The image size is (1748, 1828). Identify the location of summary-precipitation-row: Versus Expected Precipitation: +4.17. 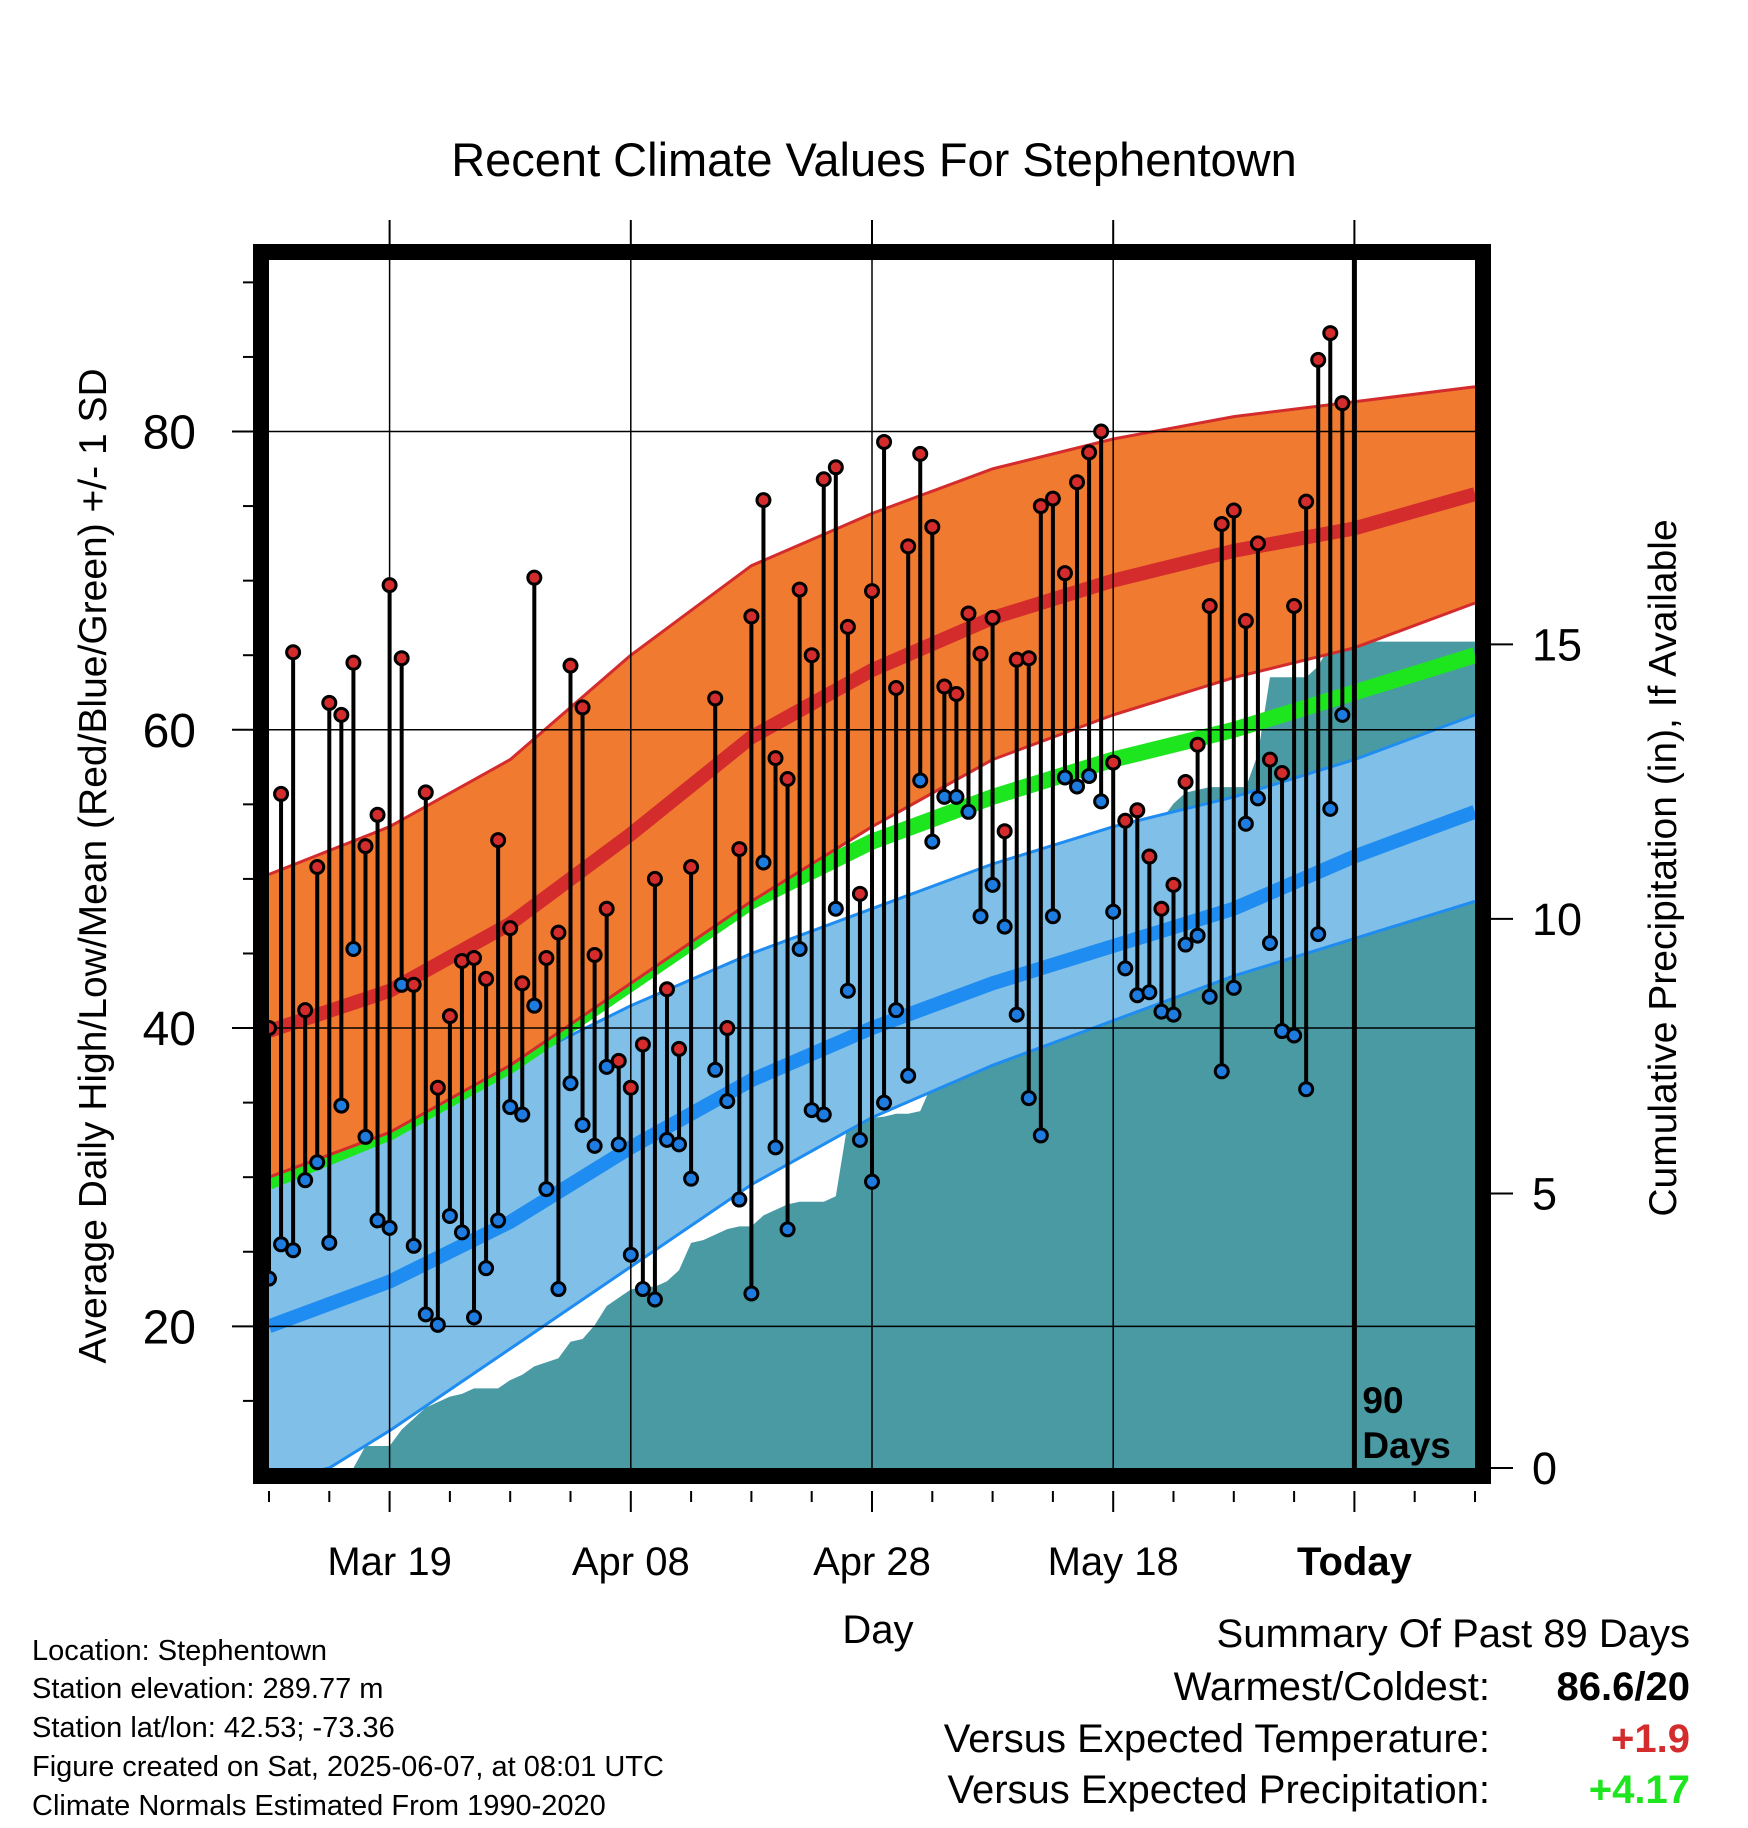
(1318, 1790).